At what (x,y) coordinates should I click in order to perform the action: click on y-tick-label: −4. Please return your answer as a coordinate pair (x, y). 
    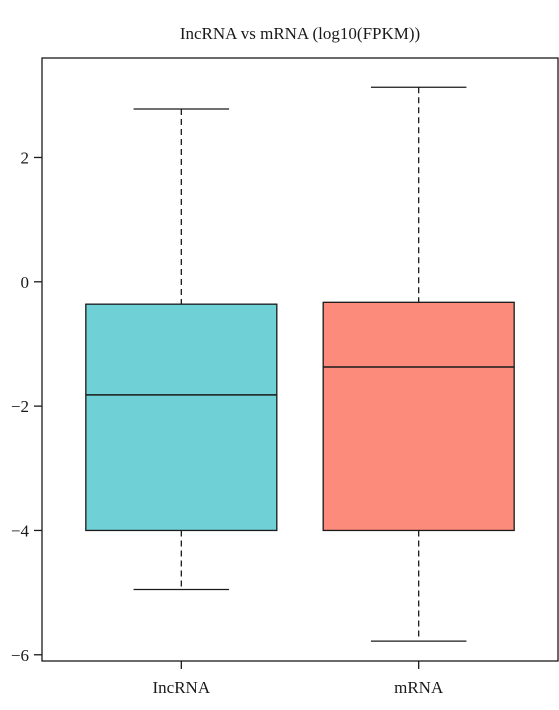
    Looking at the image, I should click on (20, 530).